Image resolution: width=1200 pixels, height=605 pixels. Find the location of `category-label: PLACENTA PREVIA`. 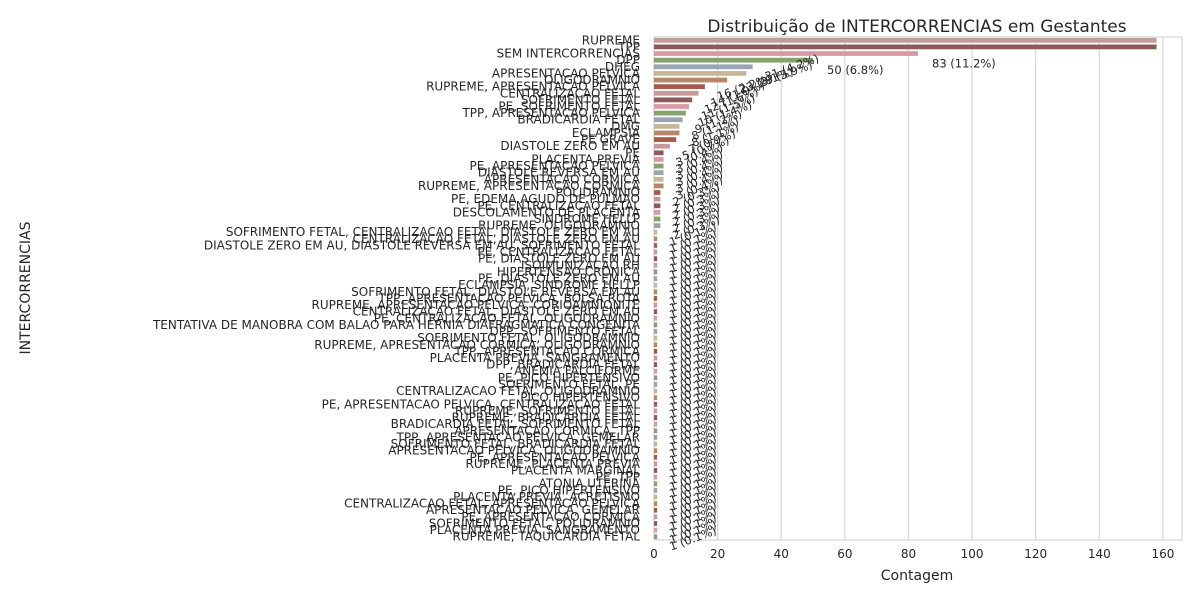

category-label: PLACENTA PREVIA is located at coordinates (585, 159).